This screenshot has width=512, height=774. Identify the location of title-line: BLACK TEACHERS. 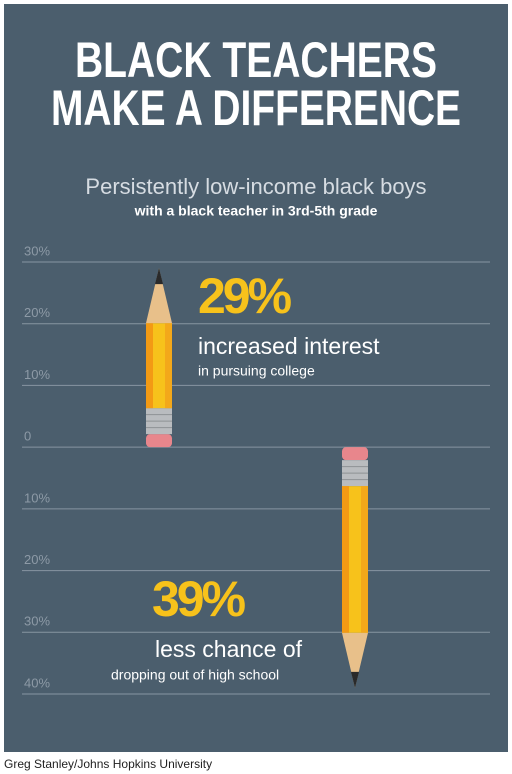
(256, 60).